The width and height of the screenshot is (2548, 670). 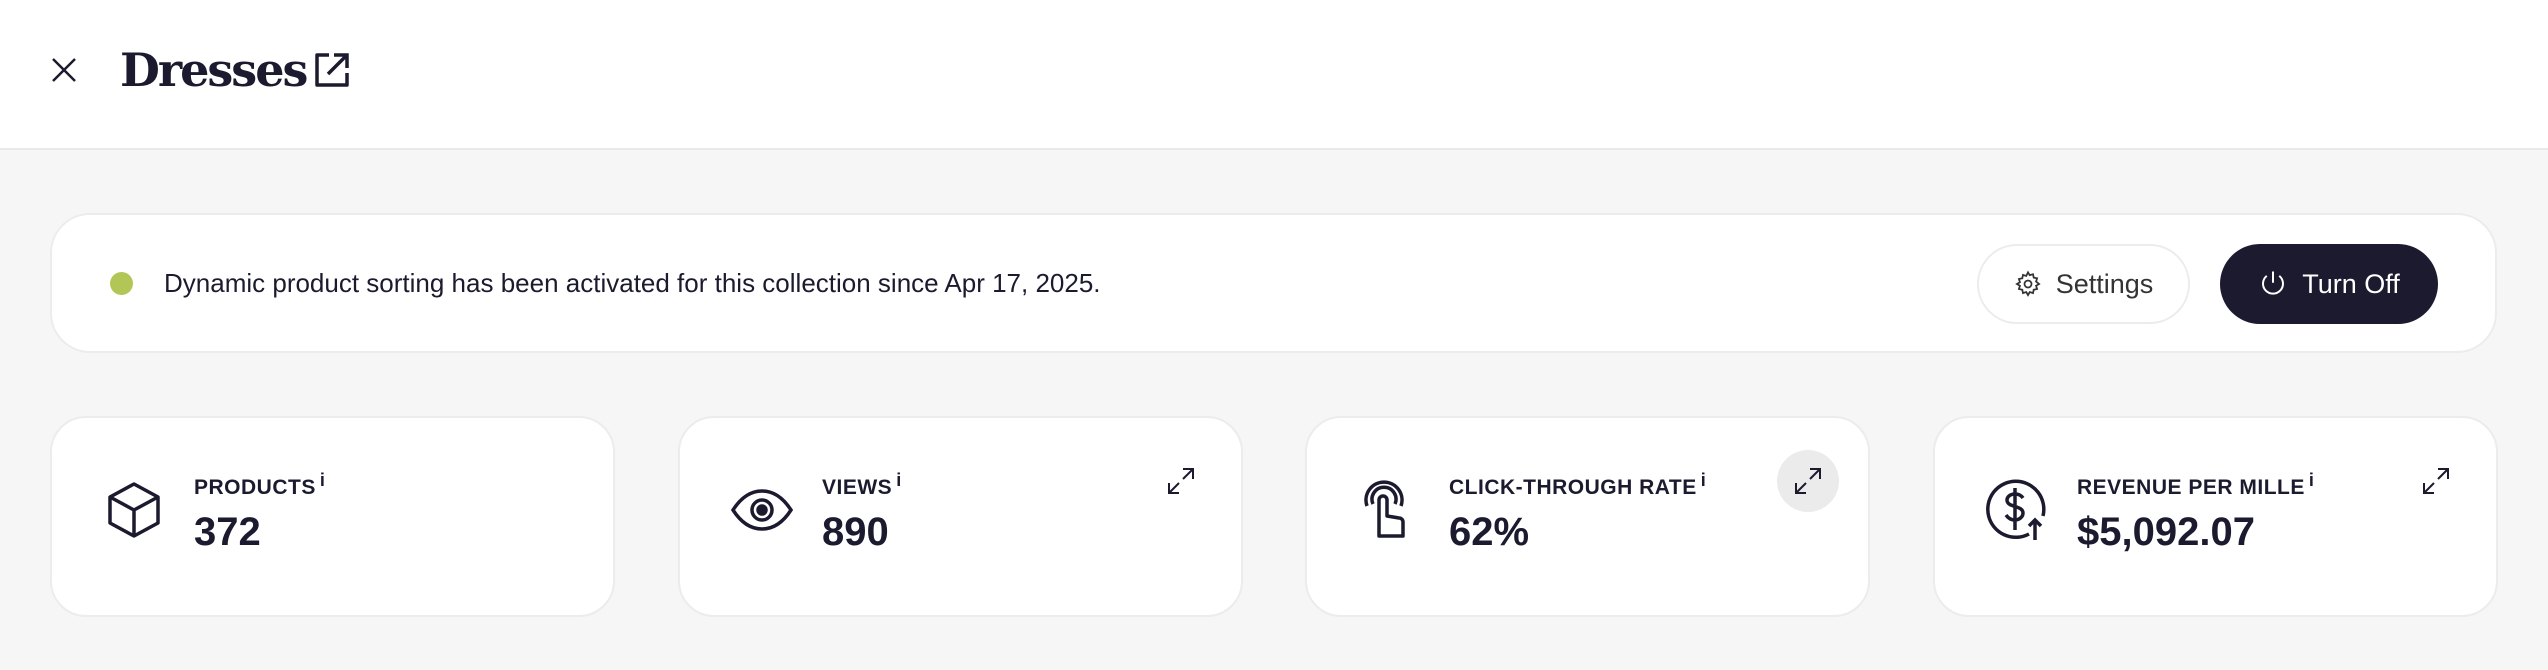 I want to click on metric-value: 62%, so click(x=1489, y=532).